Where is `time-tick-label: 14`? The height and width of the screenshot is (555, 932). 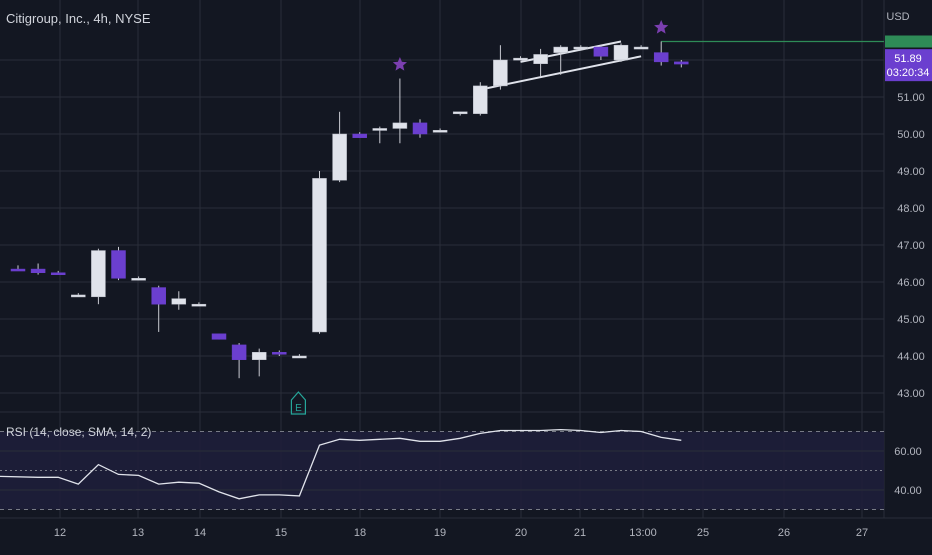 time-tick-label: 14 is located at coordinates (200, 533).